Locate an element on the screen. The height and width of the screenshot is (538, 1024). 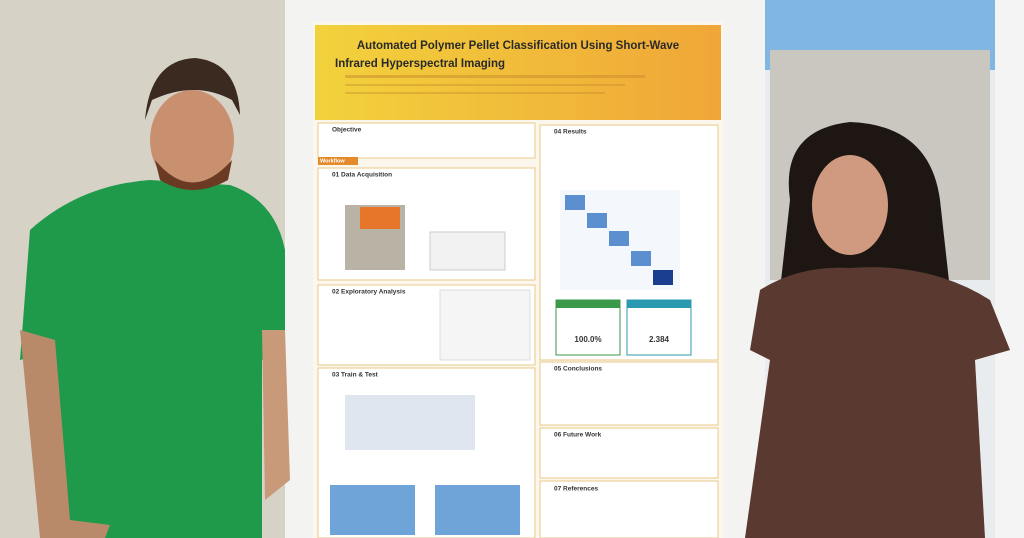
metric-value: 2.384 is located at coordinates (659, 339).